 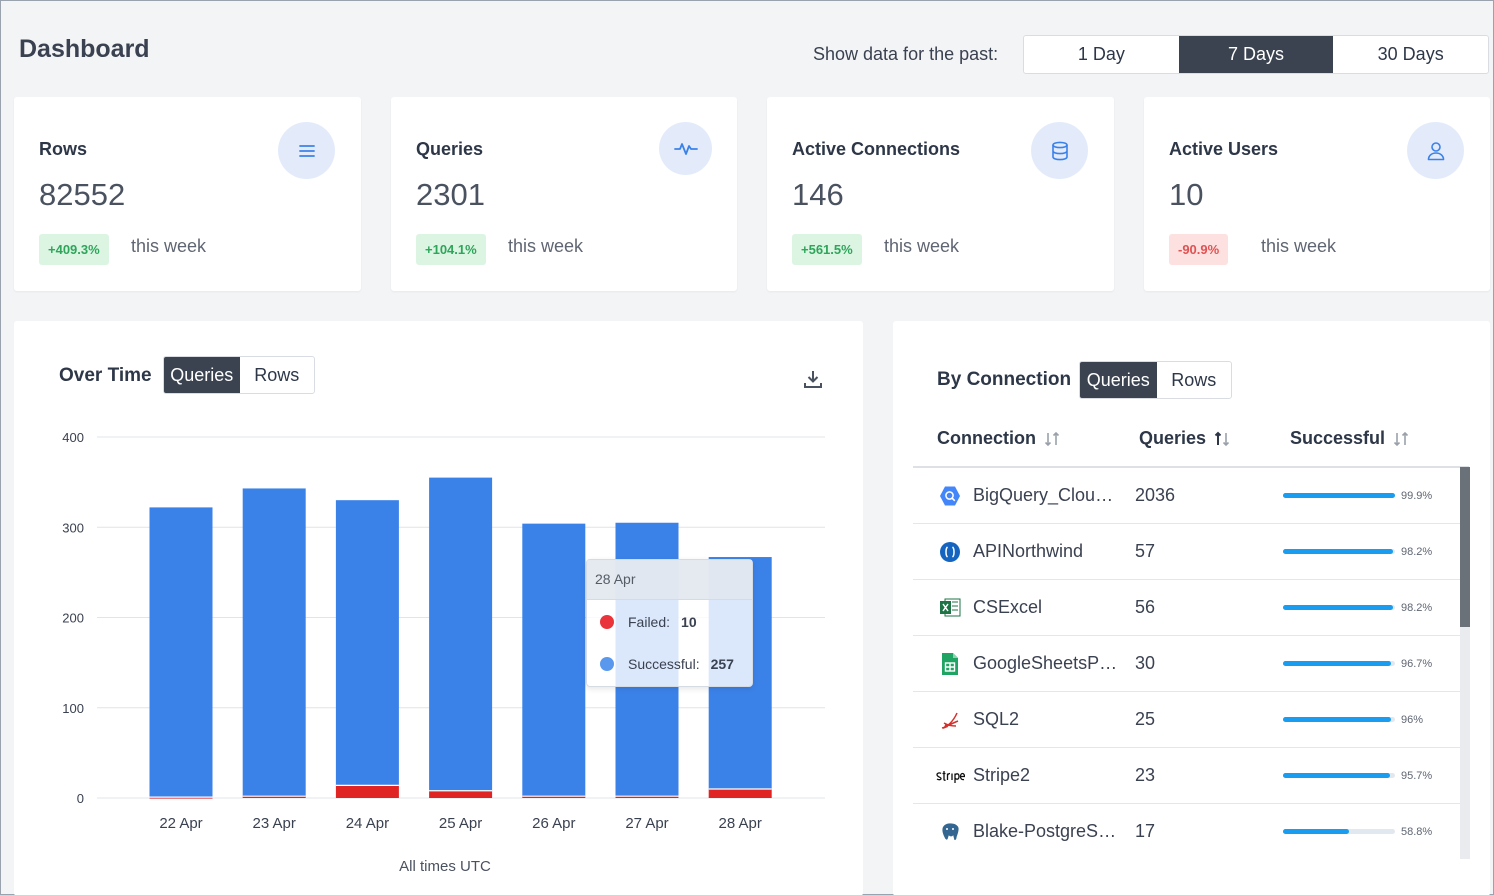 I want to click on sort-ascending-icon, so click(x=1222, y=438).